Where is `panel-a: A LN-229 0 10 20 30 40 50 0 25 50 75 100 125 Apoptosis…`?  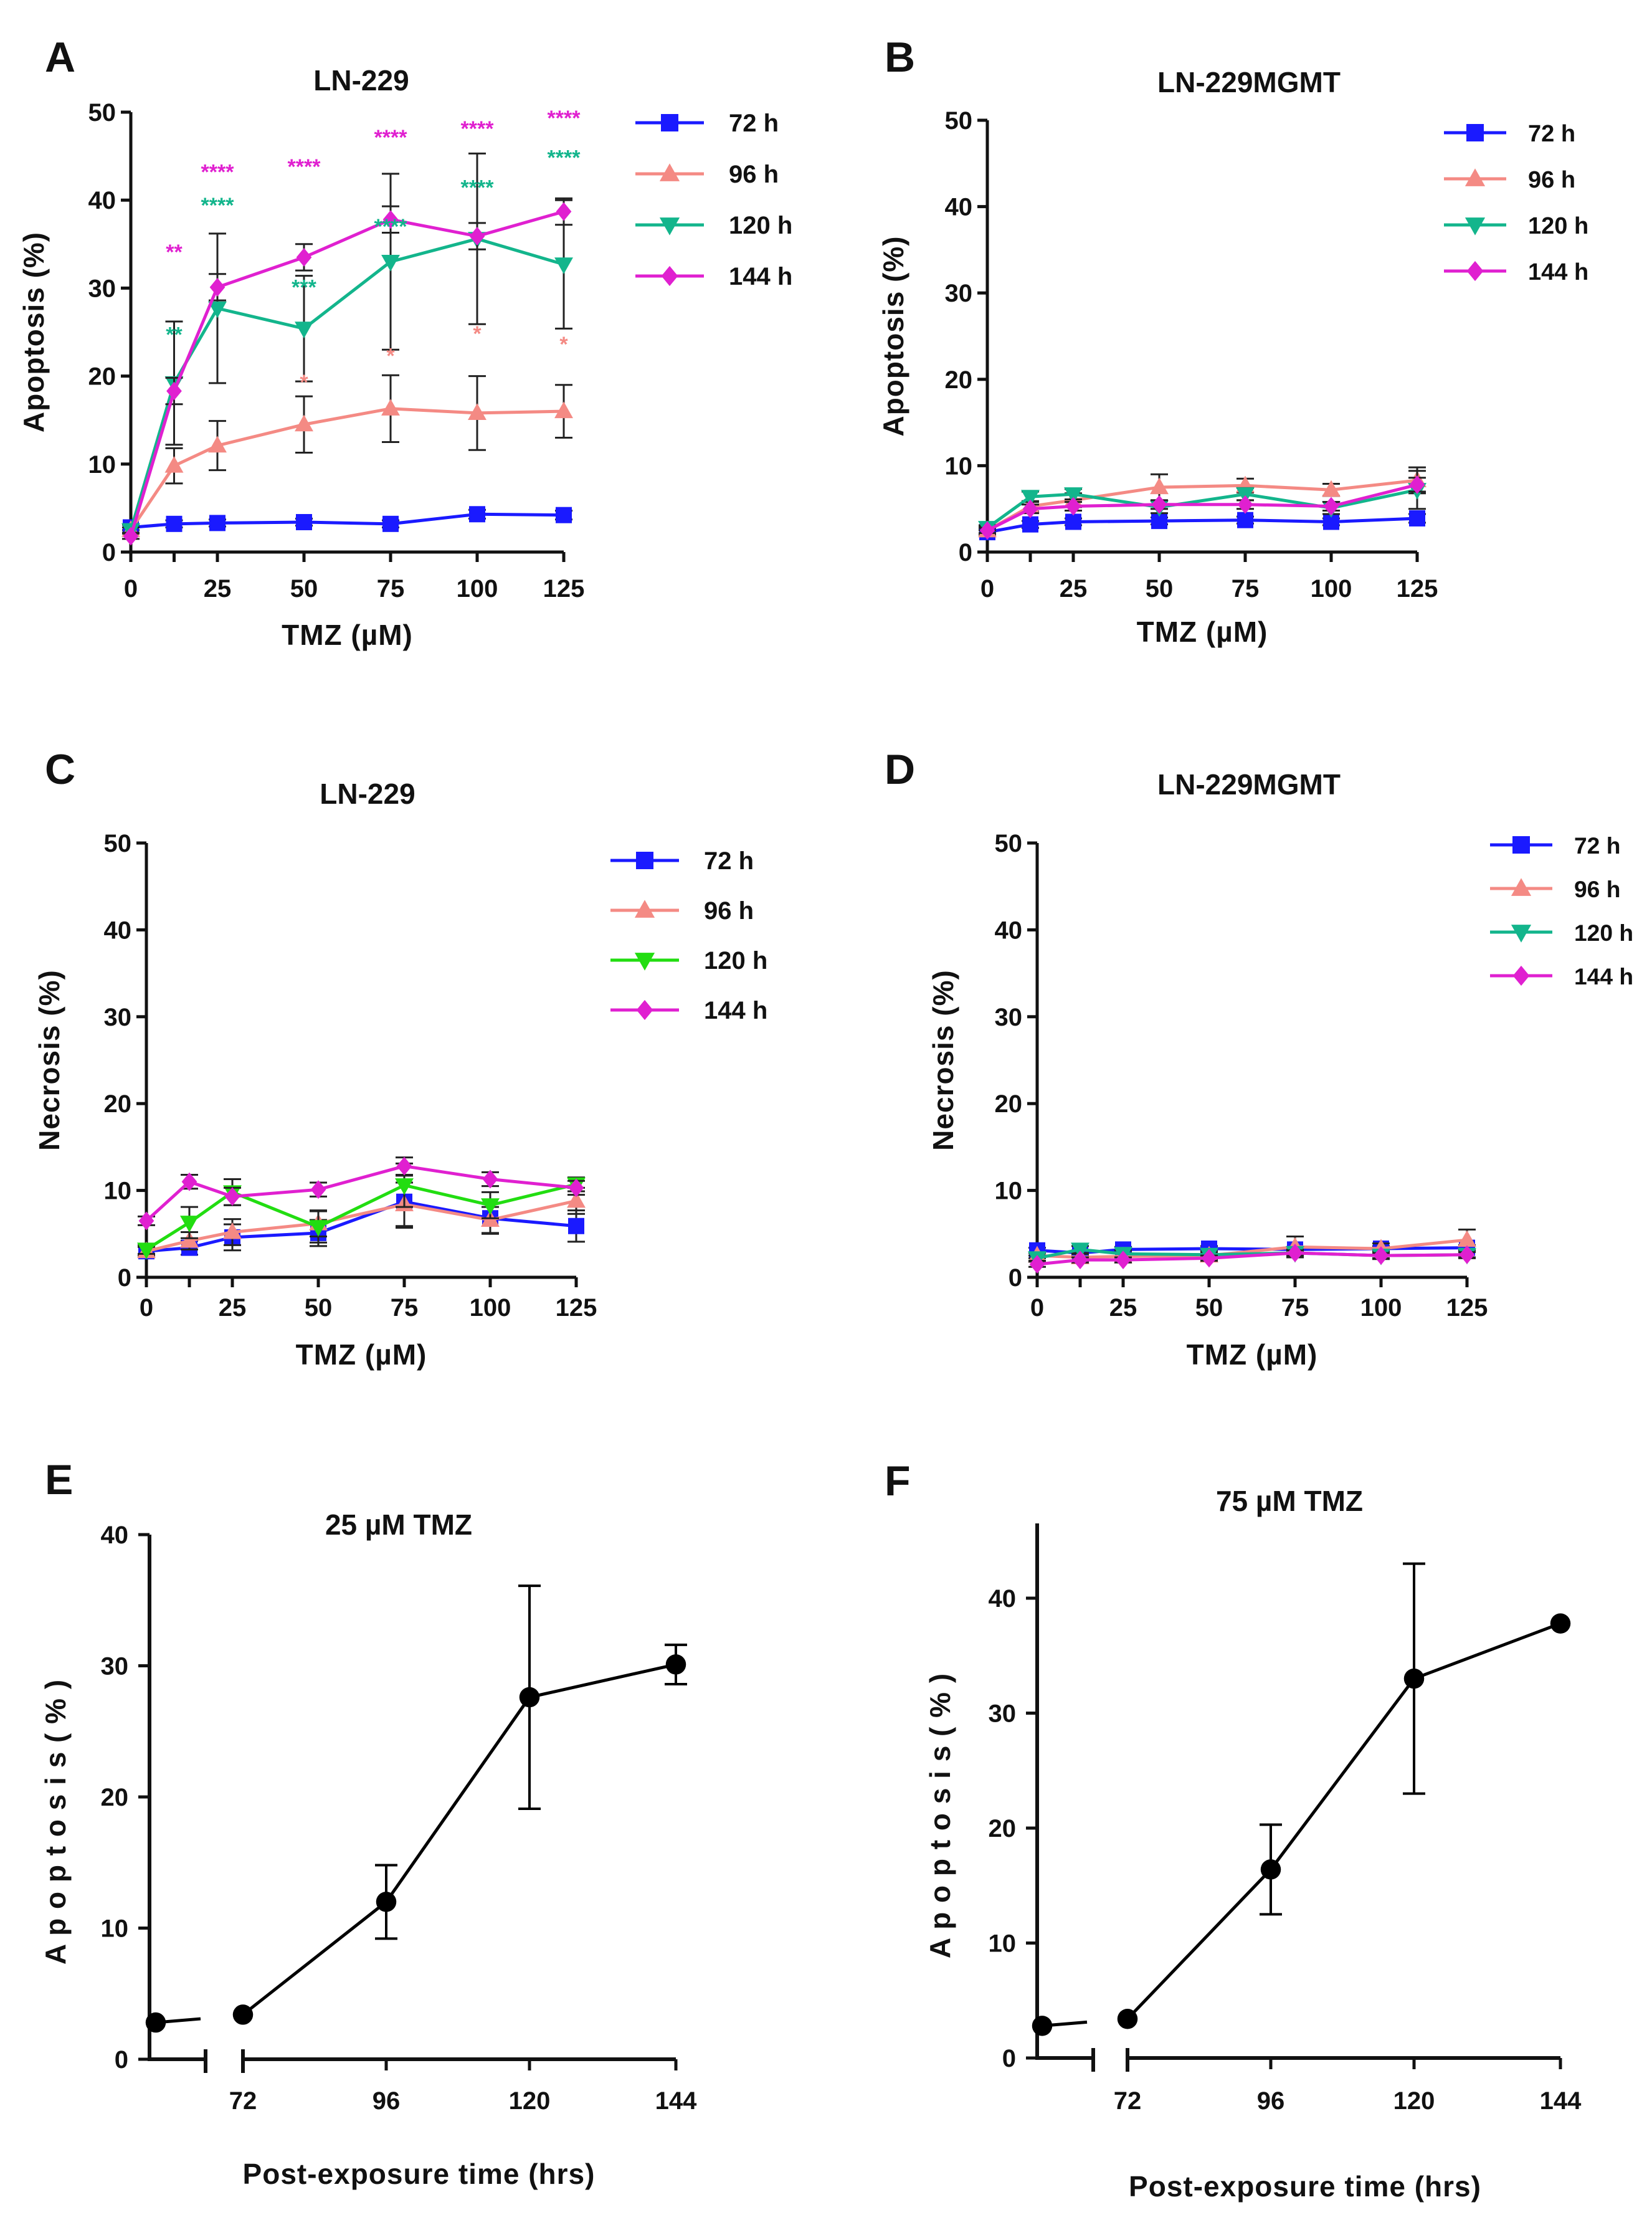 panel-a: A LN-229 0 10 20 30 40 50 0 25 50 75 100 125 Apoptosis… is located at coordinates (404, 342).